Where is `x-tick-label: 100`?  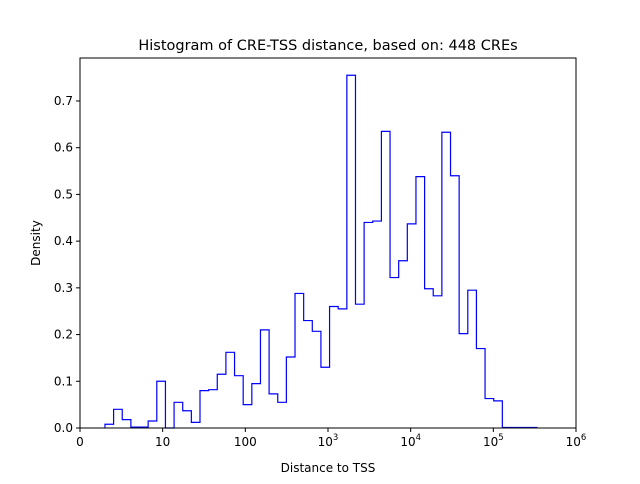 x-tick-label: 100 is located at coordinates (245, 442).